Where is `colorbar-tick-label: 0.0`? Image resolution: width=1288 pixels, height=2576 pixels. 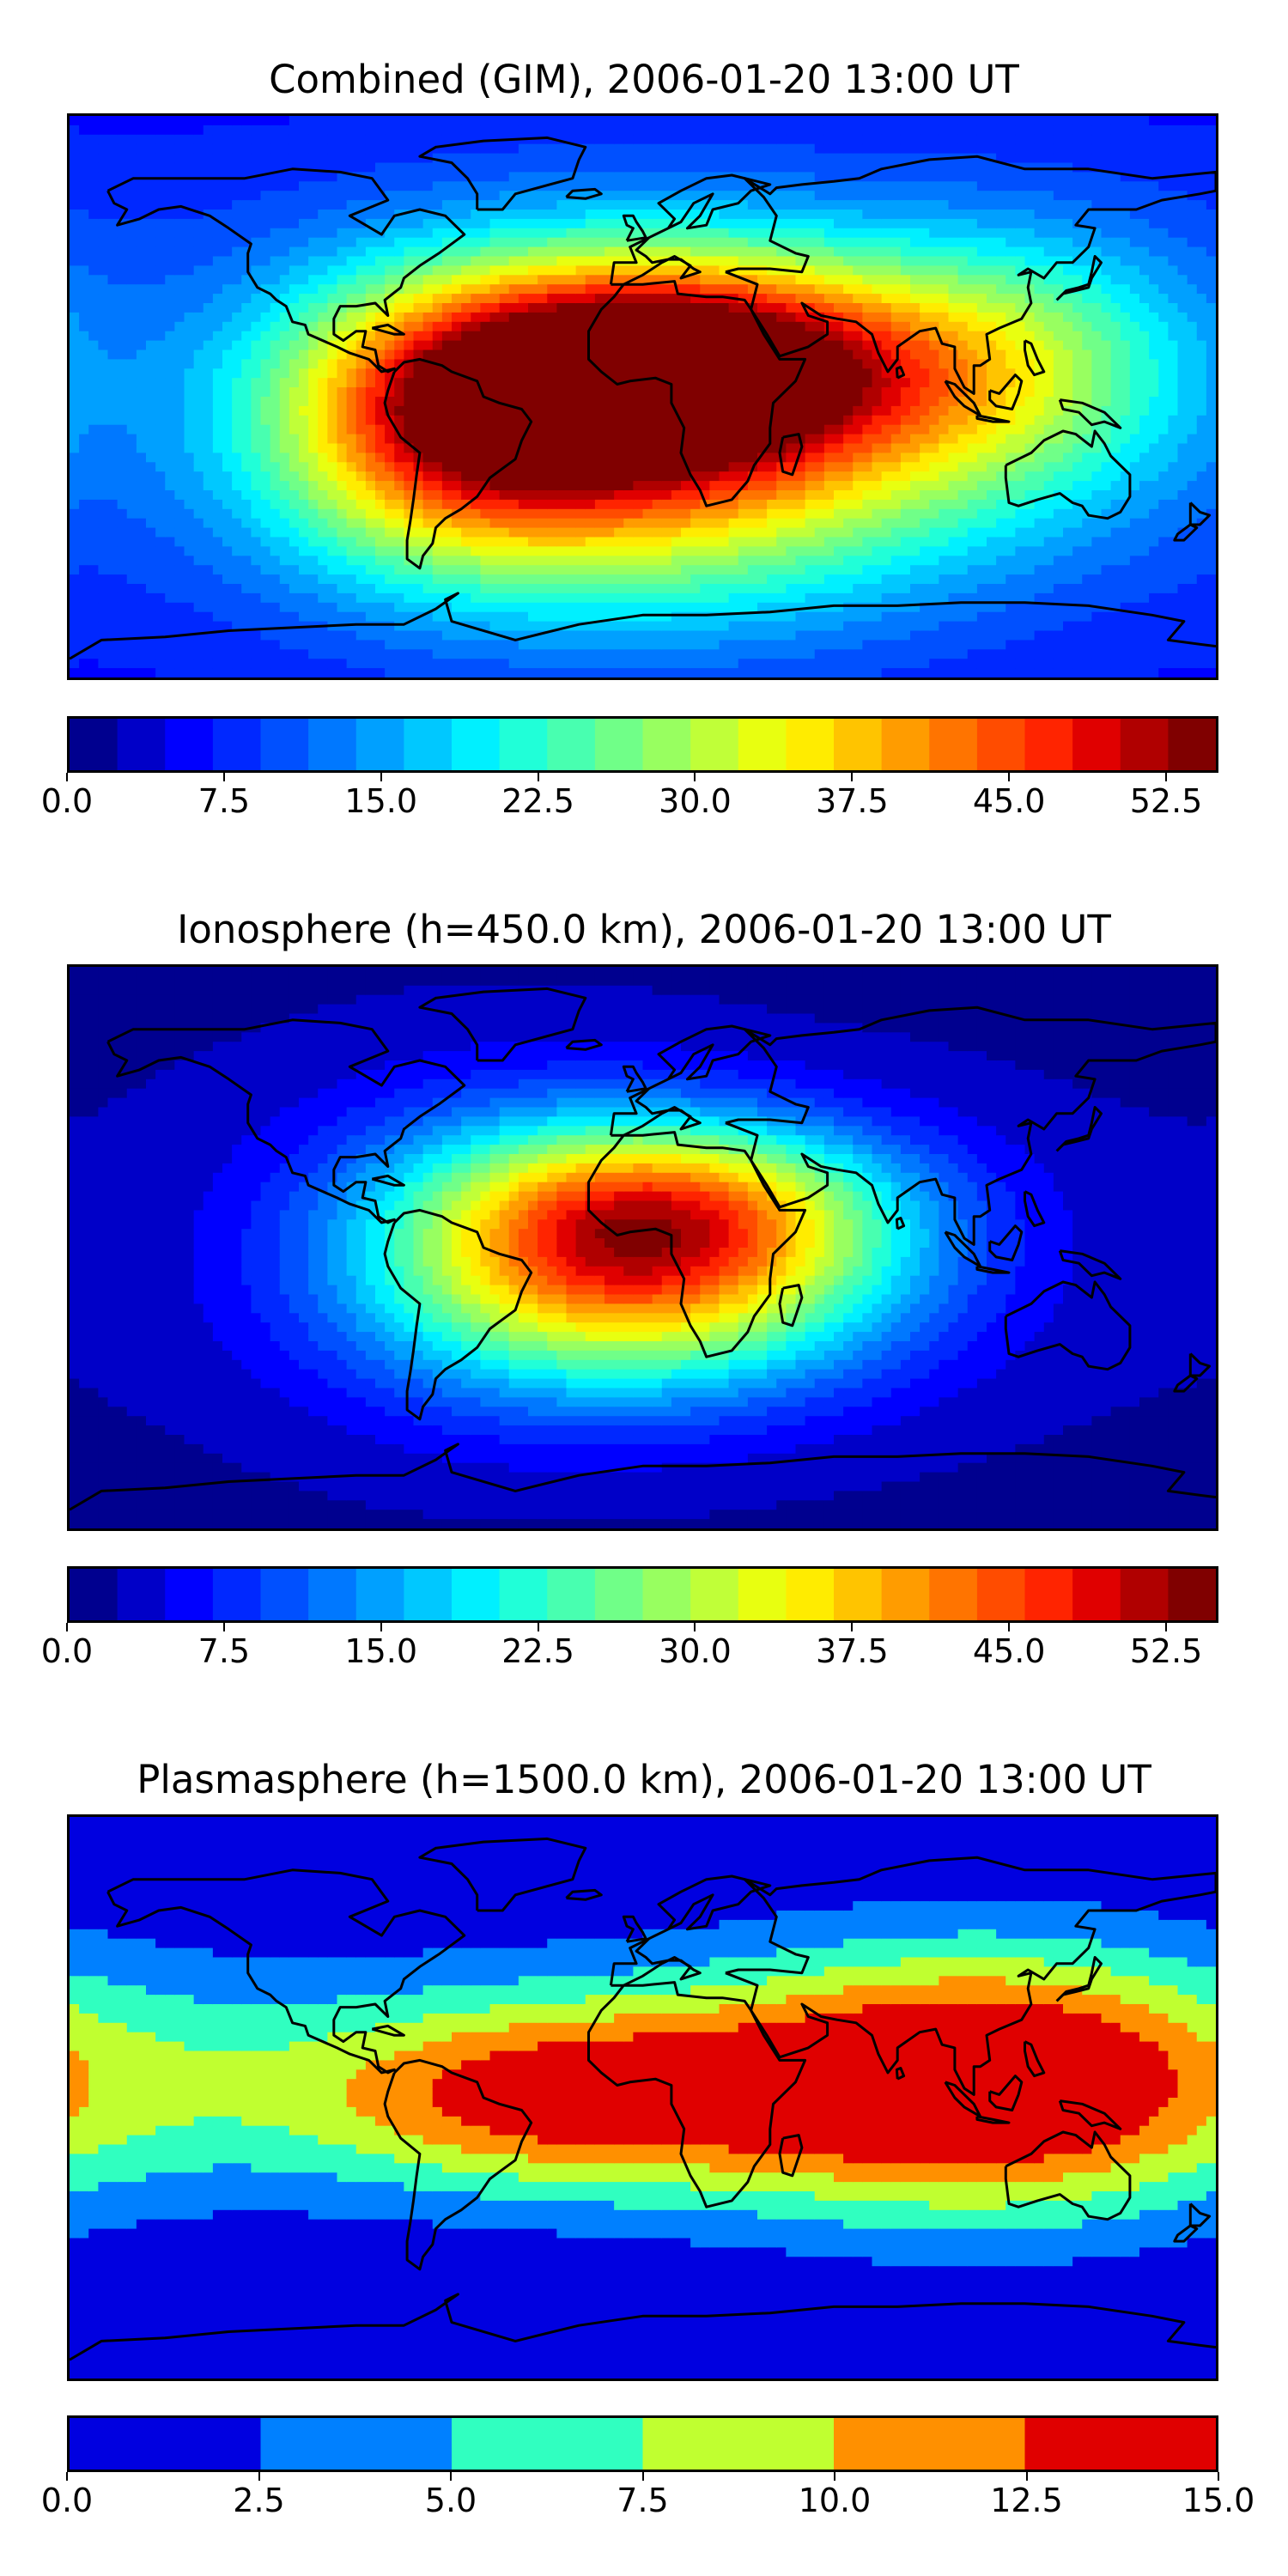
colorbar-tick-label: 0.0 is located at coordinates (67, 801).